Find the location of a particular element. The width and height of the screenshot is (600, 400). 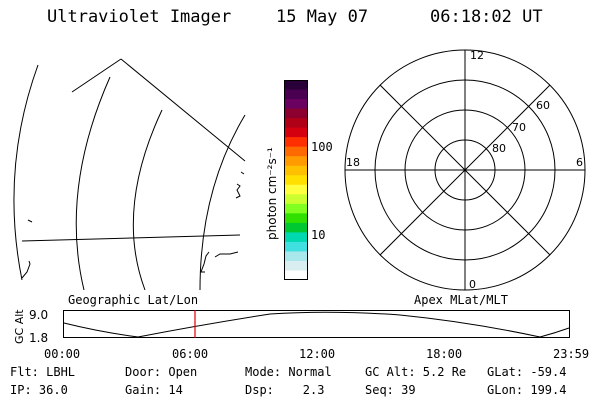

gain-info: Gain: 14 is located at coordinates (154, 390).